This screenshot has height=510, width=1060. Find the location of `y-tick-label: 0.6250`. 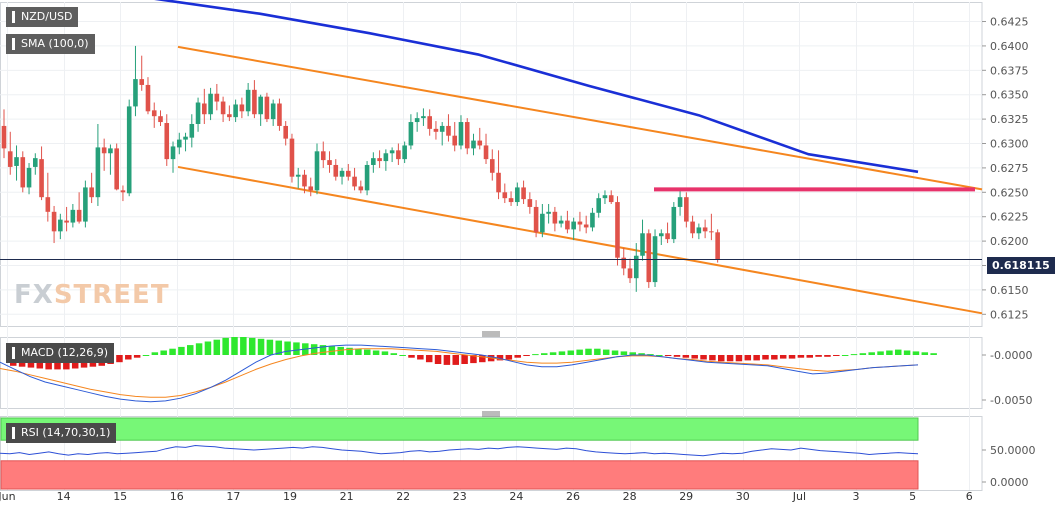

y-tick-label: 0.6250 is located at coordinates (1009, 192).